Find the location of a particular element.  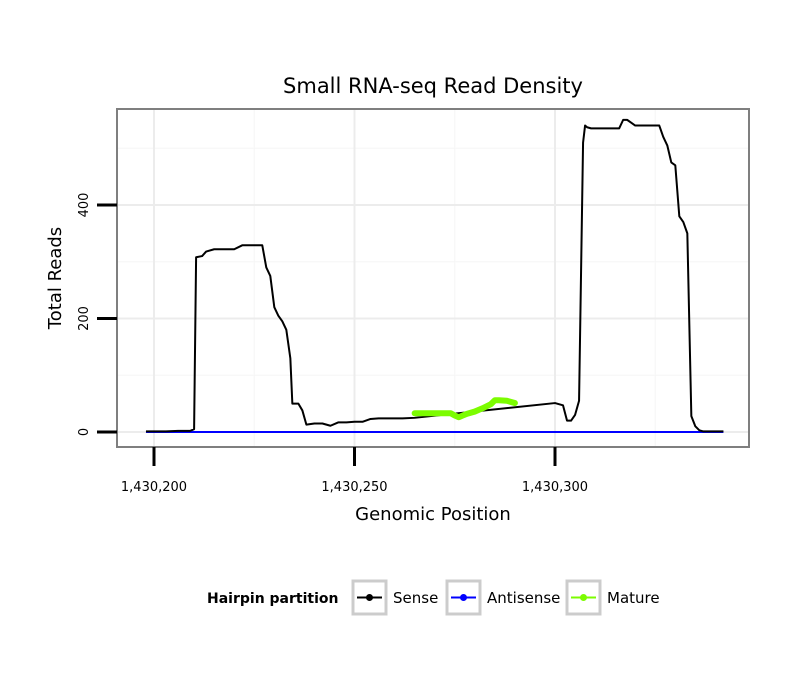

legend-label-antisense: Antisense is located at coordinates (523, 598).